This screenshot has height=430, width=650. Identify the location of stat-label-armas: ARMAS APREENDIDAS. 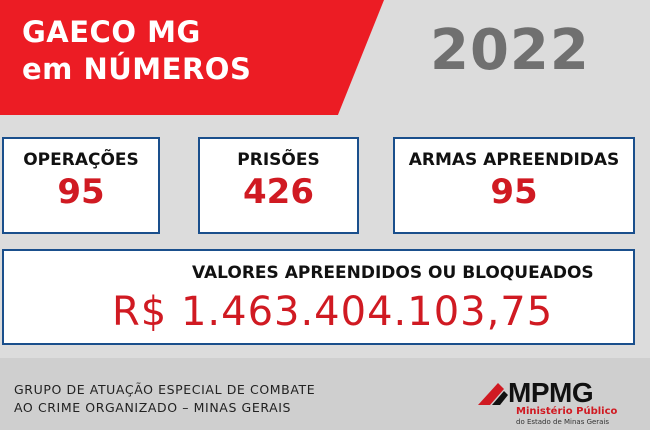
(514, 160).